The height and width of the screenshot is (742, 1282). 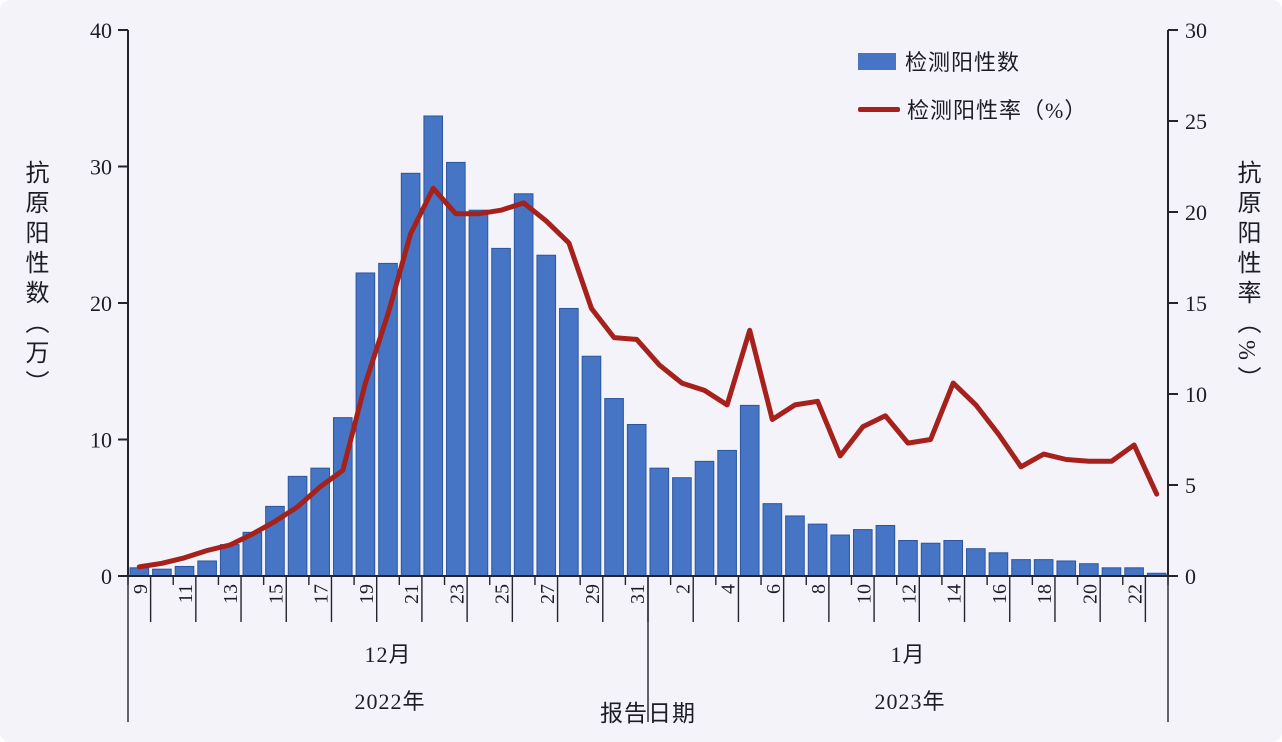 I want to click on x-day-label-6: 6, so click(x=774, y=589).